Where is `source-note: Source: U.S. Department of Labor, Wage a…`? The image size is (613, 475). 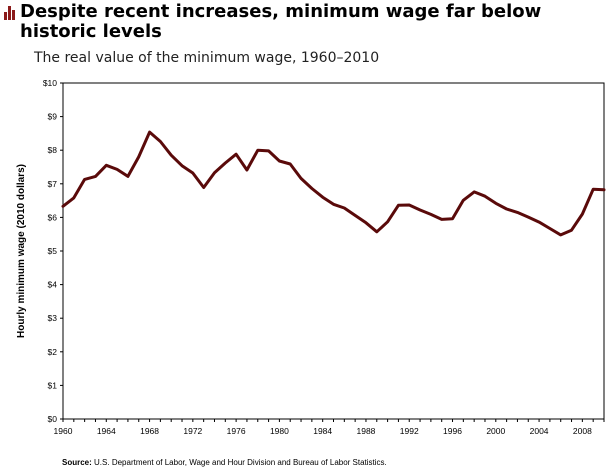
source-note: Source: U.S. Department of Labor, Wage a… is located at coordinates (224, 462).